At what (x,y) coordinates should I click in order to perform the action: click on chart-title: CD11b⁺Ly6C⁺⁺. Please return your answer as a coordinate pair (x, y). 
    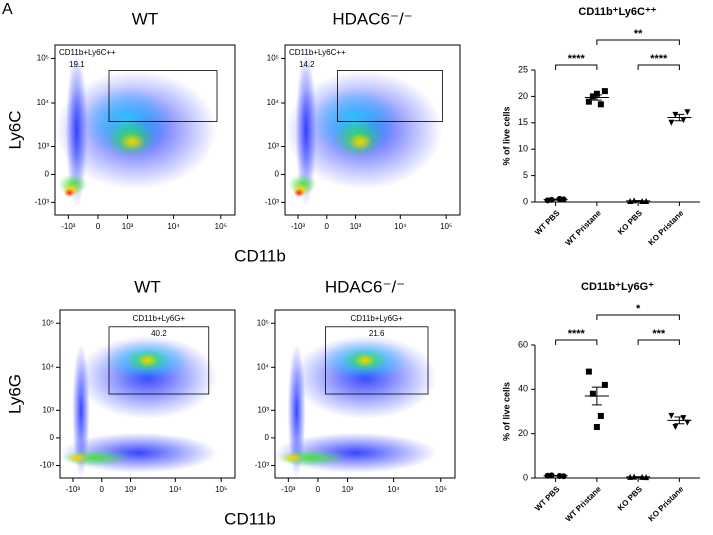
    Looking at the image, I should click on (617, 12).